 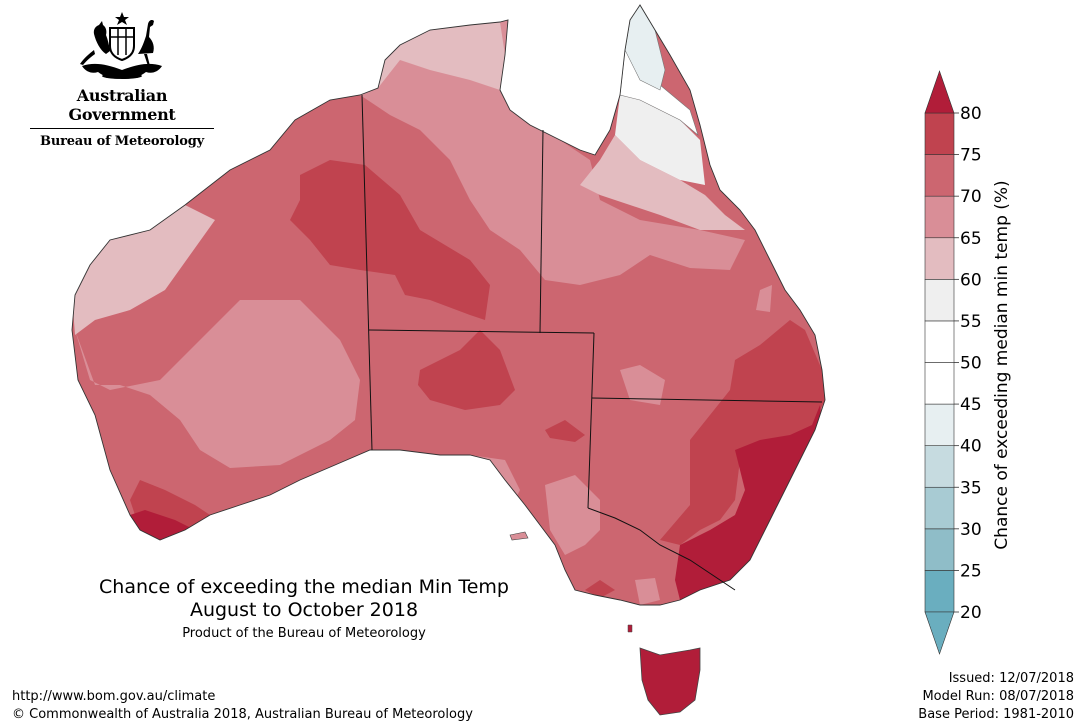 I want to click on region-65-vic, so click(x=647, y=591).